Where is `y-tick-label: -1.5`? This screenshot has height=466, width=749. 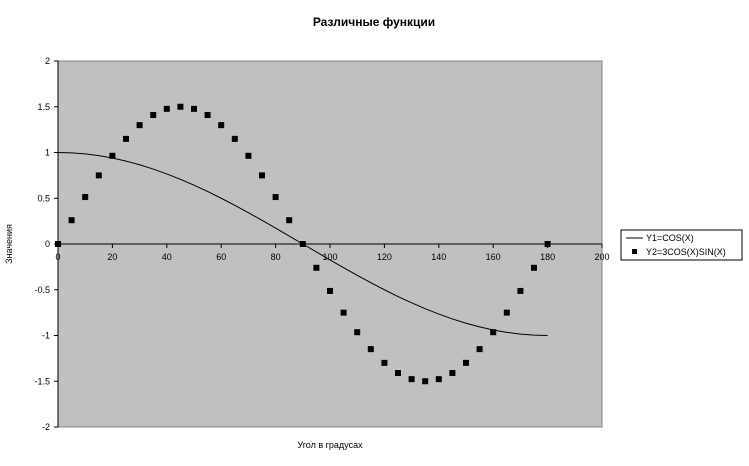
y-tick-label: -1.5 is located at coordinates (42, 381).